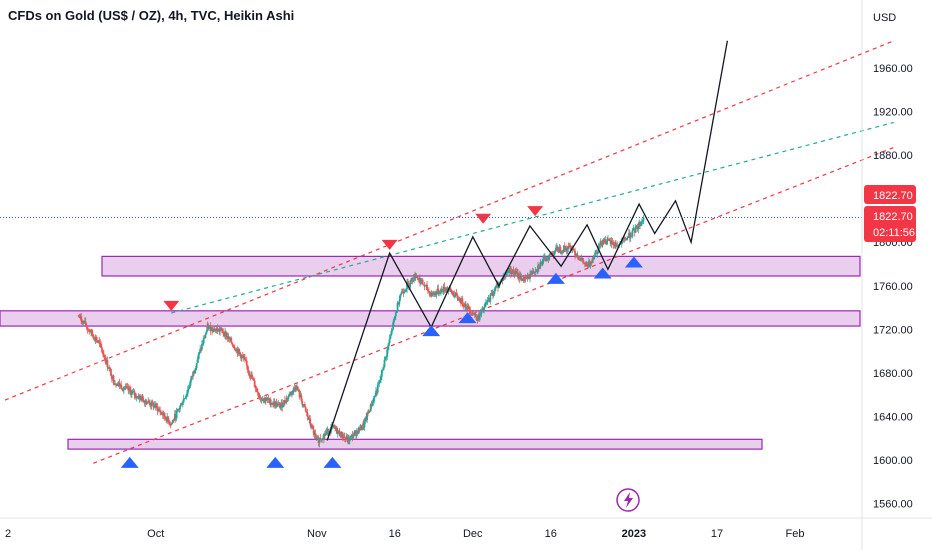  What do you see at coordinates (893, 156) in the screenshot?
I see `y-tick-label: 1880.00` at bounding box center [893, 156].